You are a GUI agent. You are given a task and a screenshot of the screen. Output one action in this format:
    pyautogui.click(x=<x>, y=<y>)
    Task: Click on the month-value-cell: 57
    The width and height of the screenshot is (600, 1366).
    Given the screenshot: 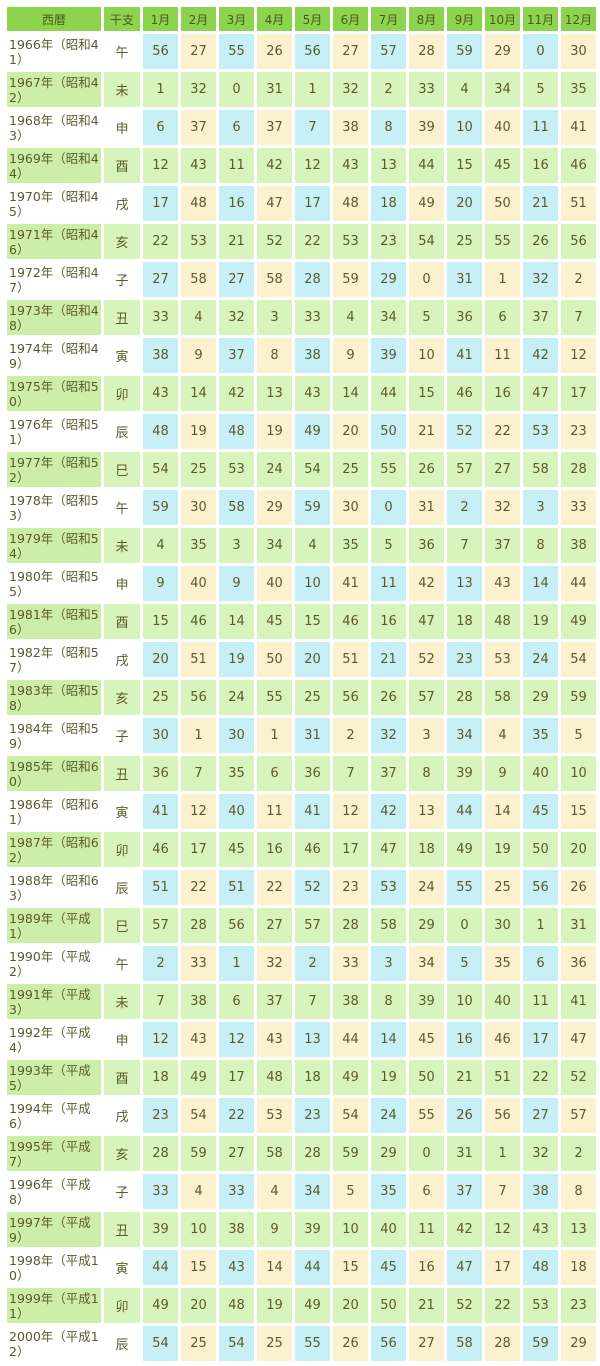 What is the action you would take?
    pyautogui.click(x=388, y=51)
    